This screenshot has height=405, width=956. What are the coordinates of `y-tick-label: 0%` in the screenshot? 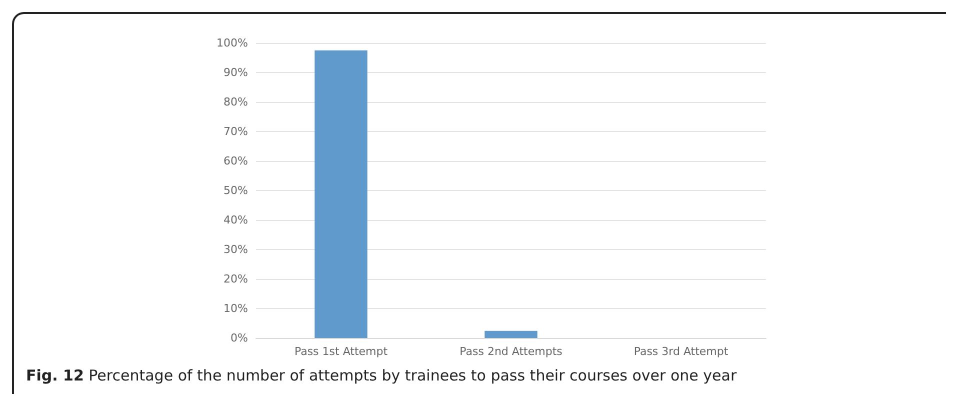 It's located at (239, 338).